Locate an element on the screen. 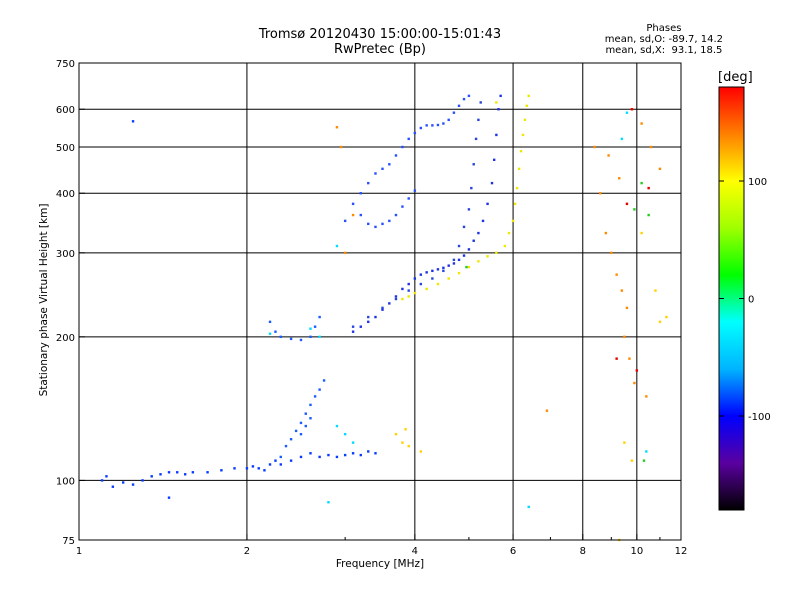 Image resolution: width=800 pixels, height=600 pixels. x-tick-label: 1 is located at coordinates (79, 551).